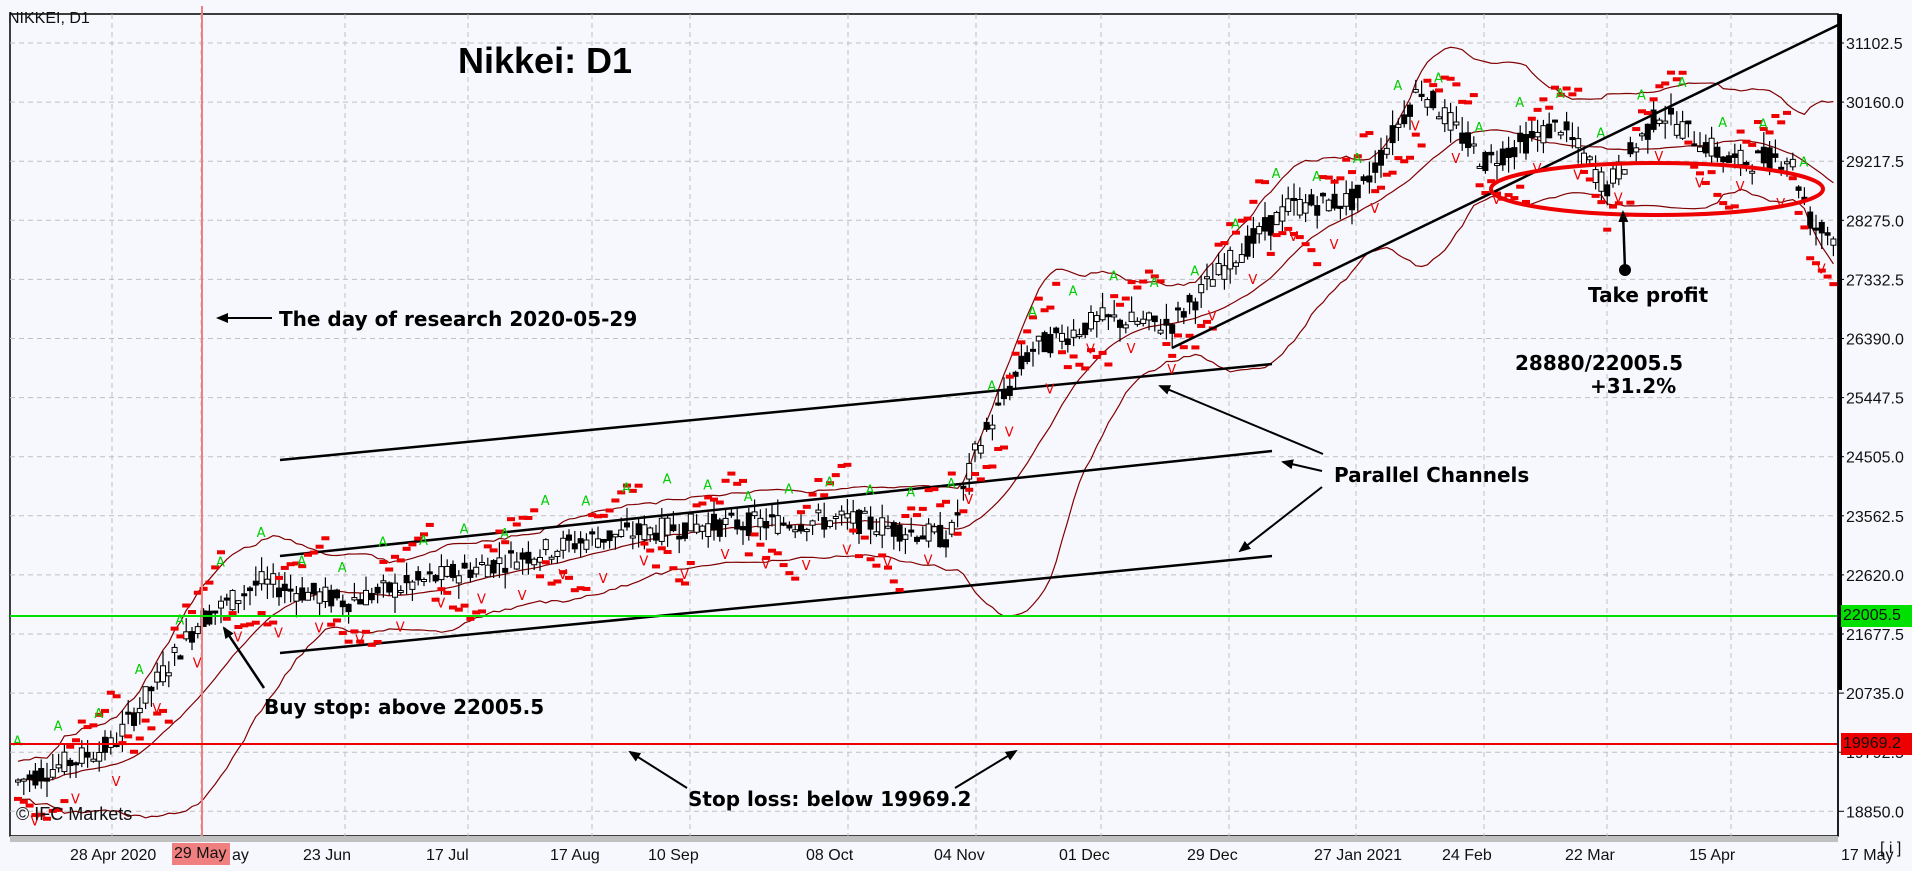  What do you see at coordinates (1875, 280) in the screenshot?
I see `y-tick-label: 27332.5` at bounding box center [1875, 280].